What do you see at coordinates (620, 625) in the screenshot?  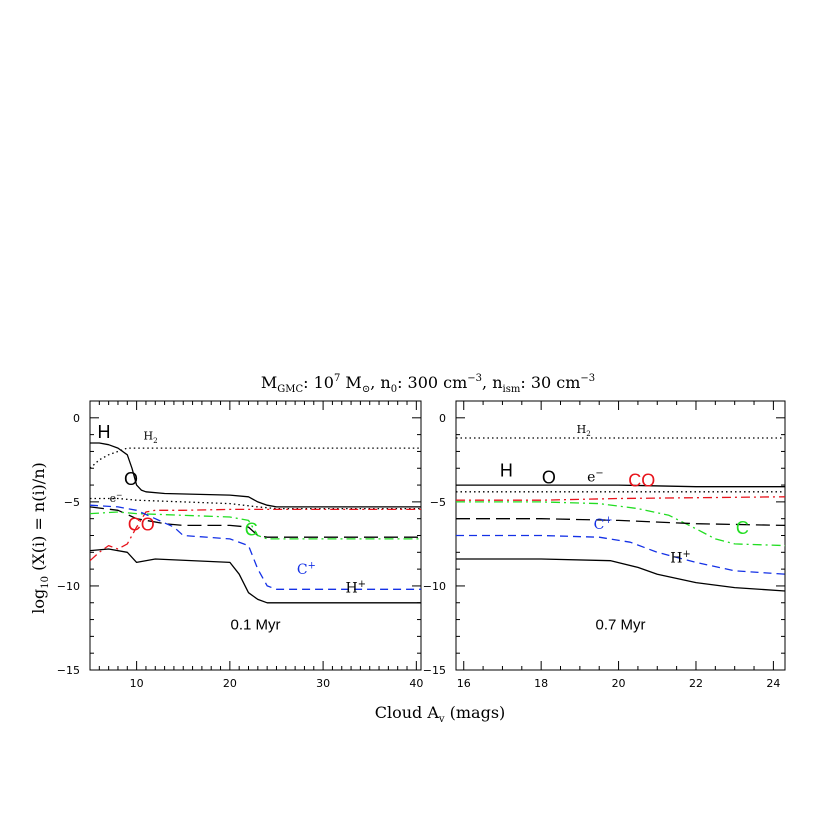 I see `time-annotation: 0.7 Myr` at bounding box center [620, 625].